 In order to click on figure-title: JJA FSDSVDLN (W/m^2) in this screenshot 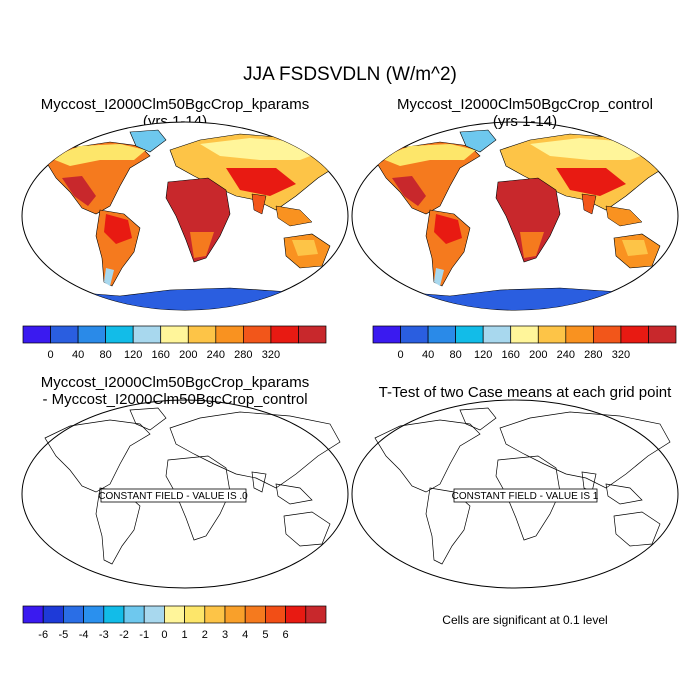, I will do `click(350, 74)`.